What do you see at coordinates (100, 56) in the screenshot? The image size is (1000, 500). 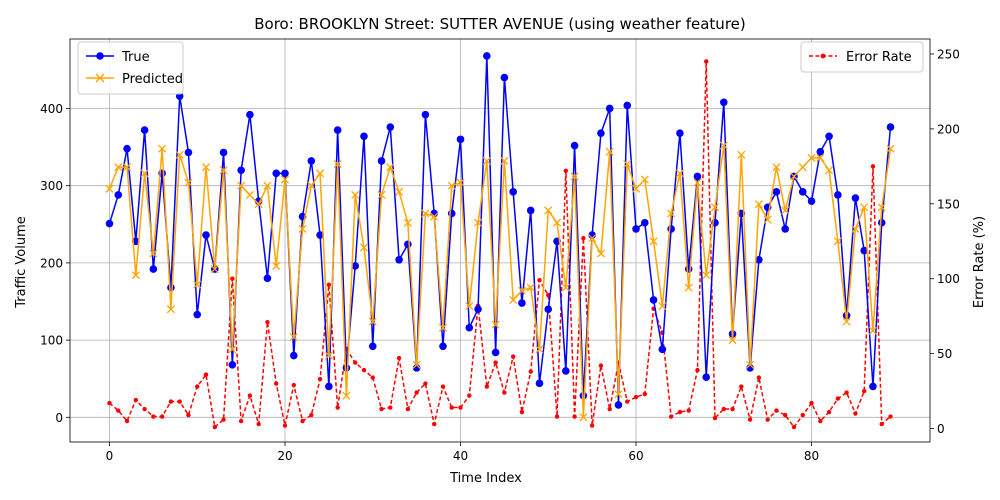 I see `legend-true-marker` at bounding box center [100, 56].